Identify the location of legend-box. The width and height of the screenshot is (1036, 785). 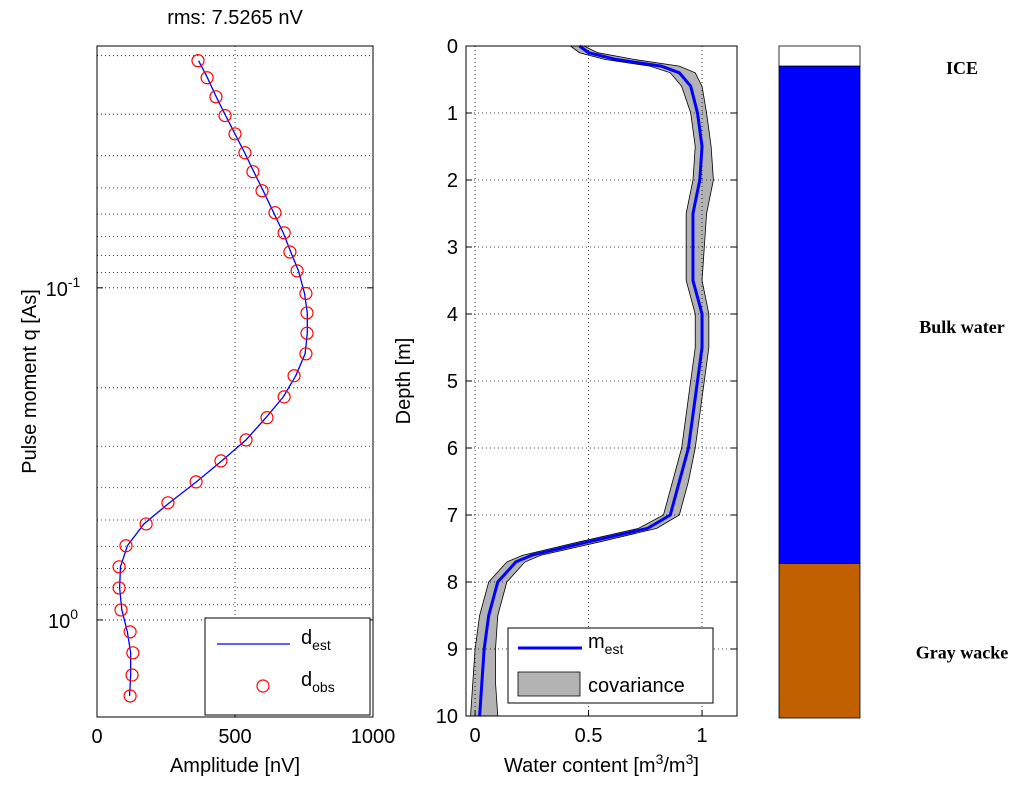
(287, 666).